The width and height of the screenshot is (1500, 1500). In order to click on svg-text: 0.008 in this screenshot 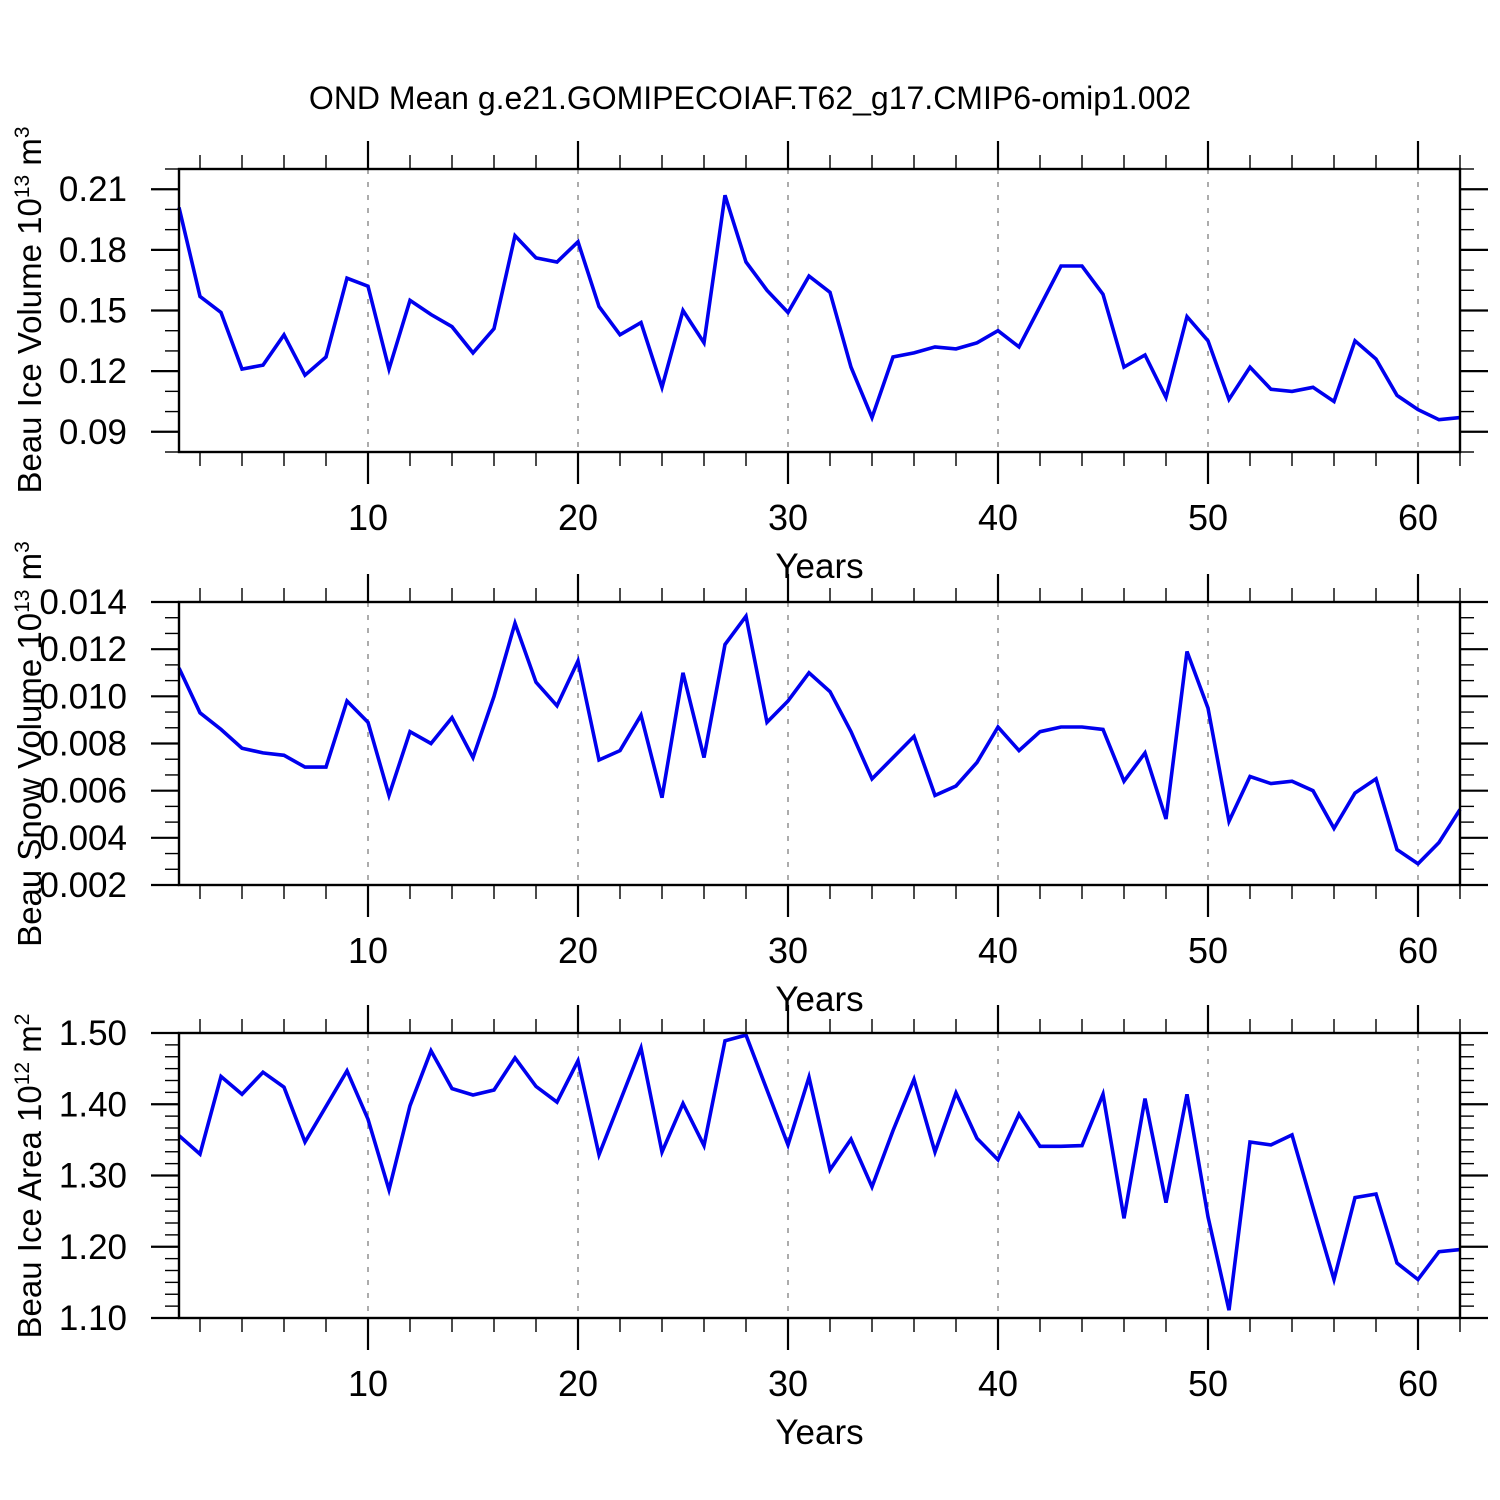, I will do `click(83, 744)`.